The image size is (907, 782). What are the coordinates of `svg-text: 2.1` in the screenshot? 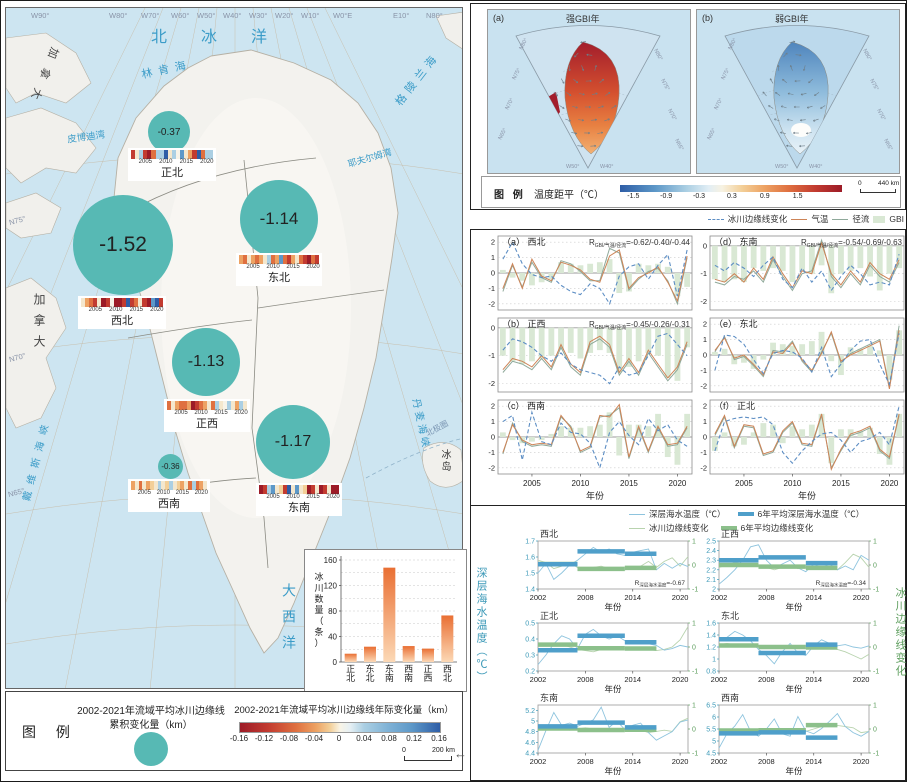 It's located at (711, 580).